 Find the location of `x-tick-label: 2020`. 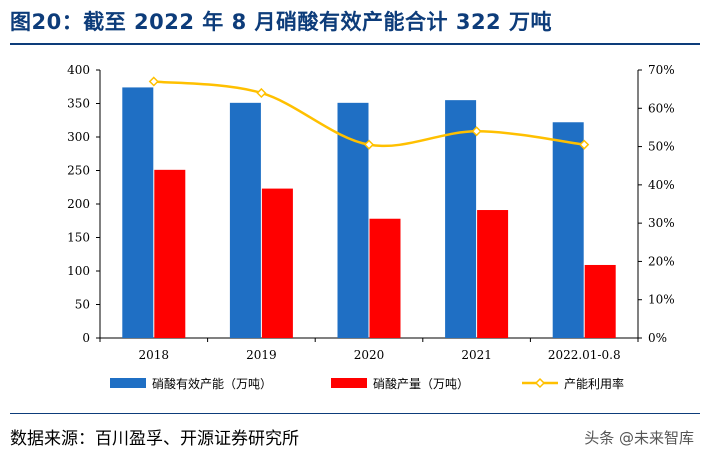

x-tick-label: 2020 is located at coordinates (369, 355).